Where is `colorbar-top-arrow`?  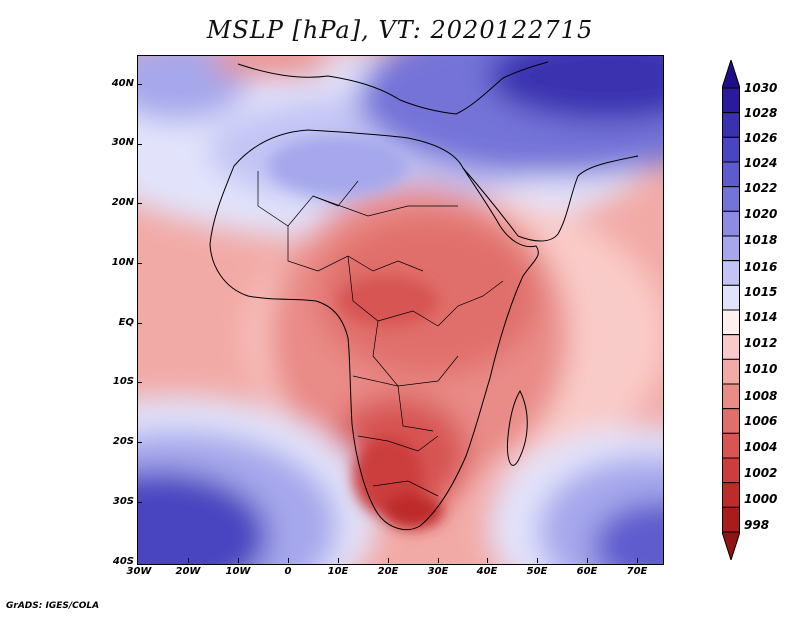
colorbar-top-arrow is located at coordinates (731, 74).